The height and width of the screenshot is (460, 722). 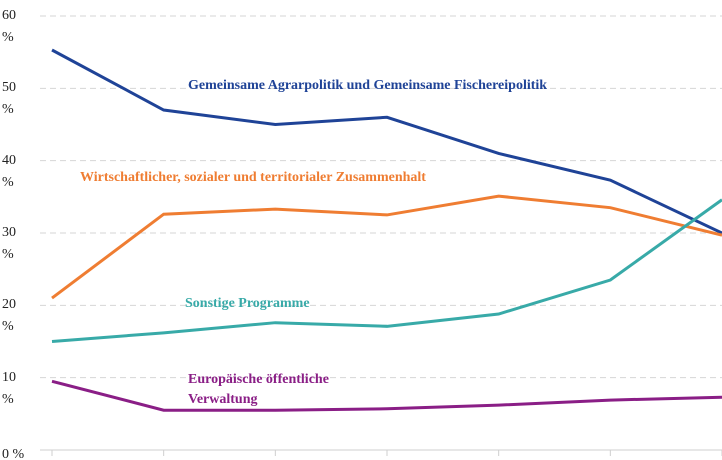 What do you see at coordinates (258, 389) in the screenshot?
I see `series-label: Europäische öffentliche Verwaltung` at bounding box center [258, 389].